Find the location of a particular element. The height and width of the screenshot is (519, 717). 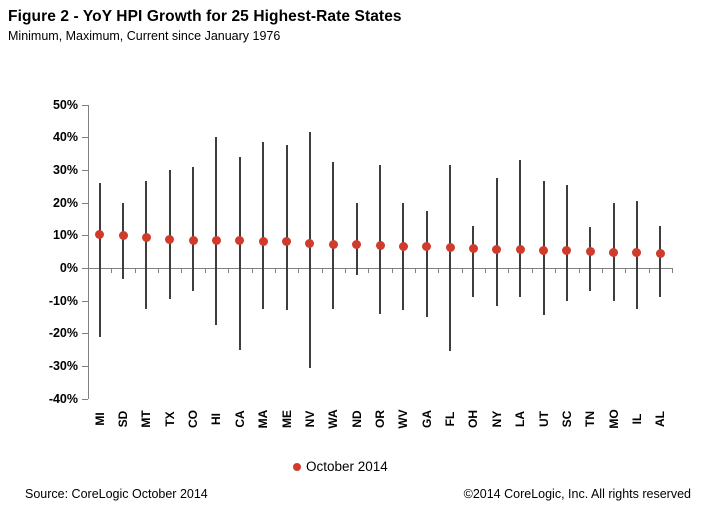

x-axis-label: LA is located at coordinates (520, 419).